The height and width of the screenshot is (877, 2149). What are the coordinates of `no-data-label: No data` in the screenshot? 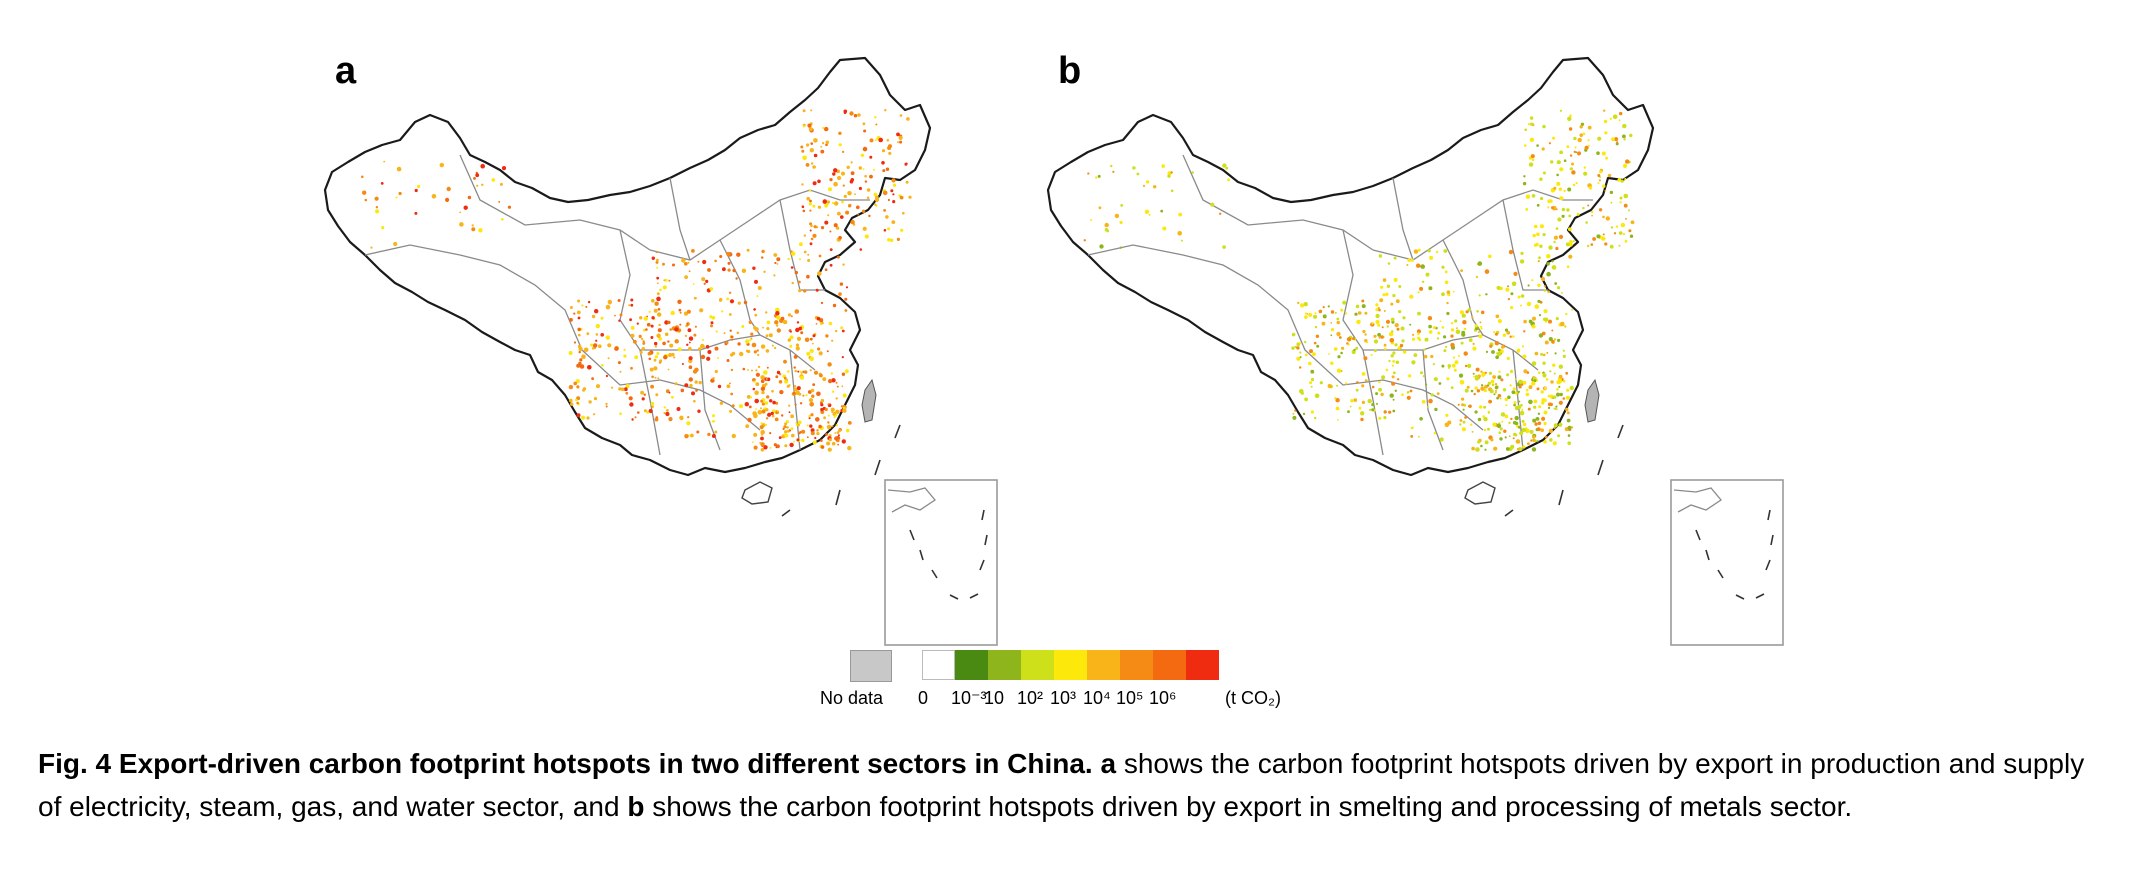 It's located at (852, 698).